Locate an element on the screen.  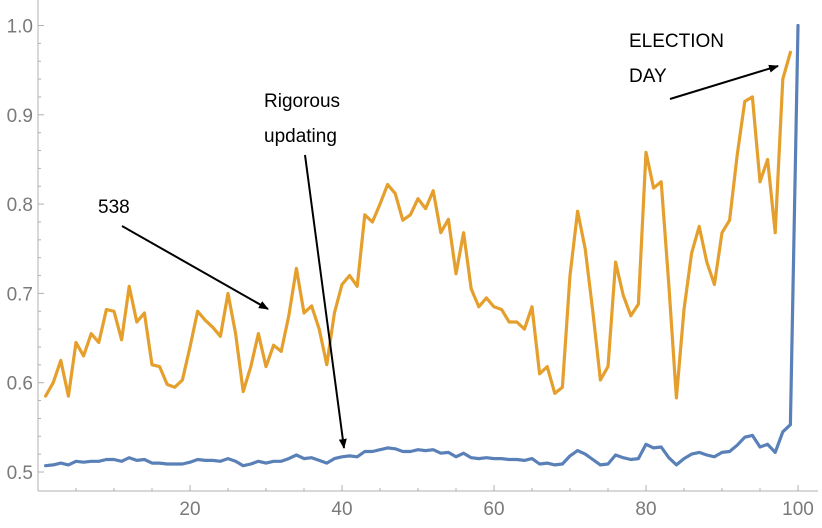
annotation-rigorous-label-line2: updating is located at coordinates (300, 136).